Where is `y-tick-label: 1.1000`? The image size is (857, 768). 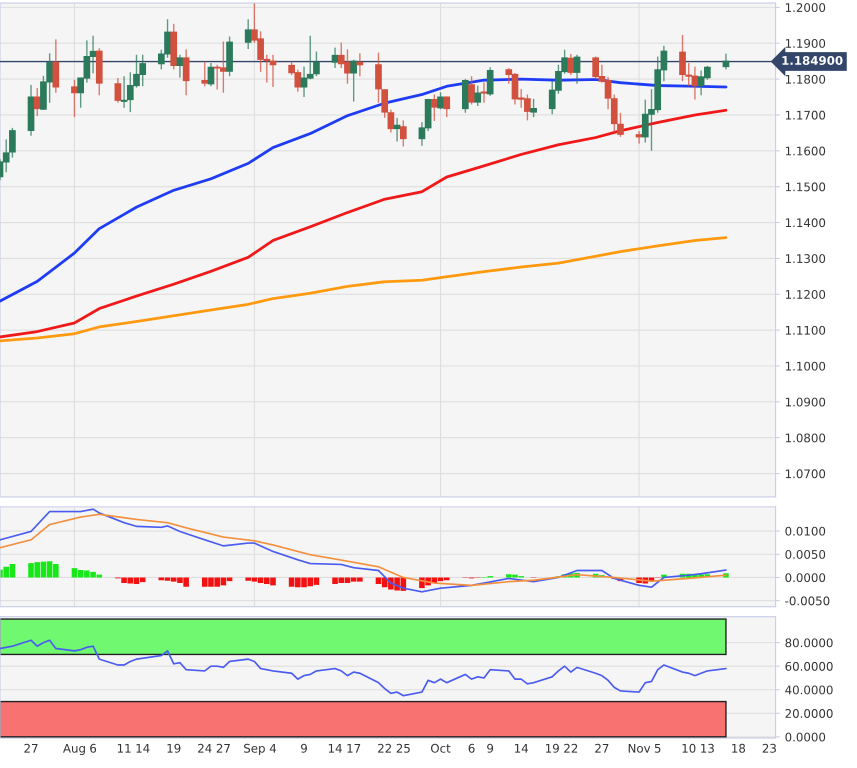 y-tick-label: 1.1000 is located at coordinates (806, 366).